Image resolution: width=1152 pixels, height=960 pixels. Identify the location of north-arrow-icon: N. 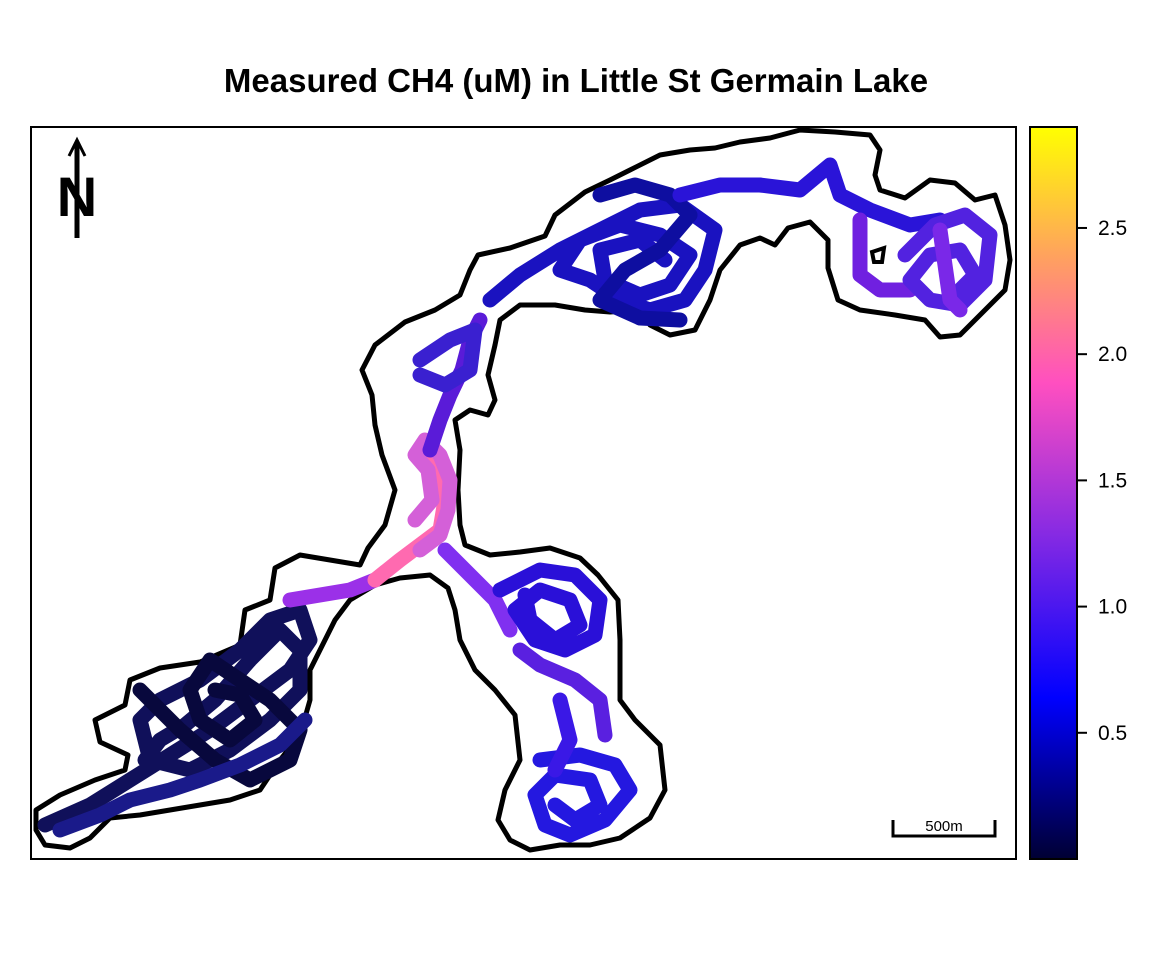
(77, 187).